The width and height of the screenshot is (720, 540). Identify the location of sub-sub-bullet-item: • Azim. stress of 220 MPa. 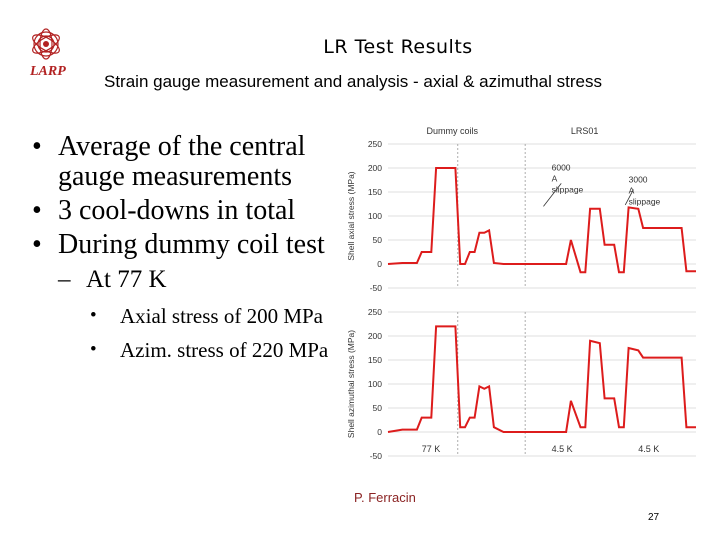
(211, 350).